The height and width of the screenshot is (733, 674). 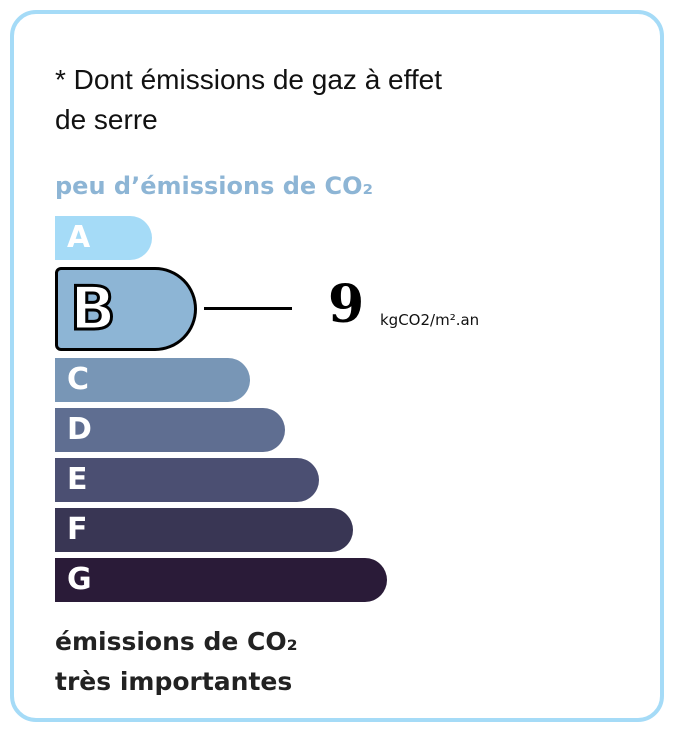 What do you see at coordinates (214, 186) in the screenshot?
I see `scale-top-label: peu d’émissions de CO₂` at bounding box center [214, 186].